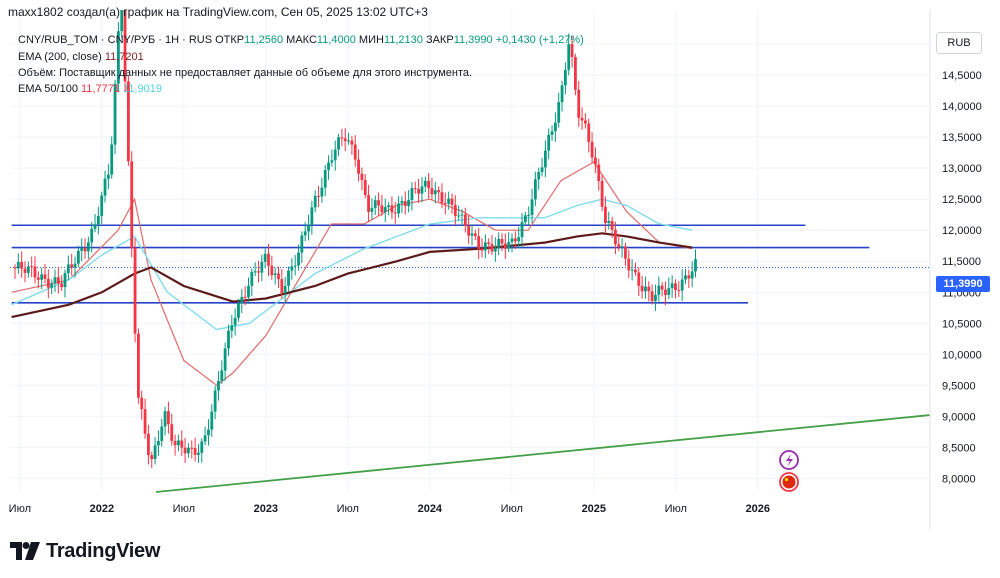 The width and height of the screenshot is (1000, 578). I want to click on tradingview-logo-icon, so click(25, 551).